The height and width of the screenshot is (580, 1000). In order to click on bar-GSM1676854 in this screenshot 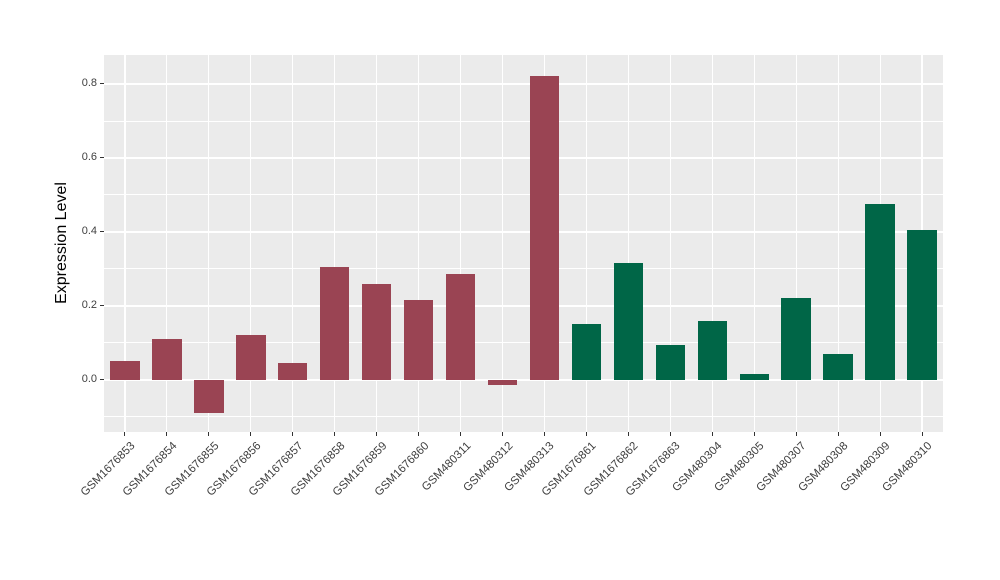, I will do `click(167, 359)`.